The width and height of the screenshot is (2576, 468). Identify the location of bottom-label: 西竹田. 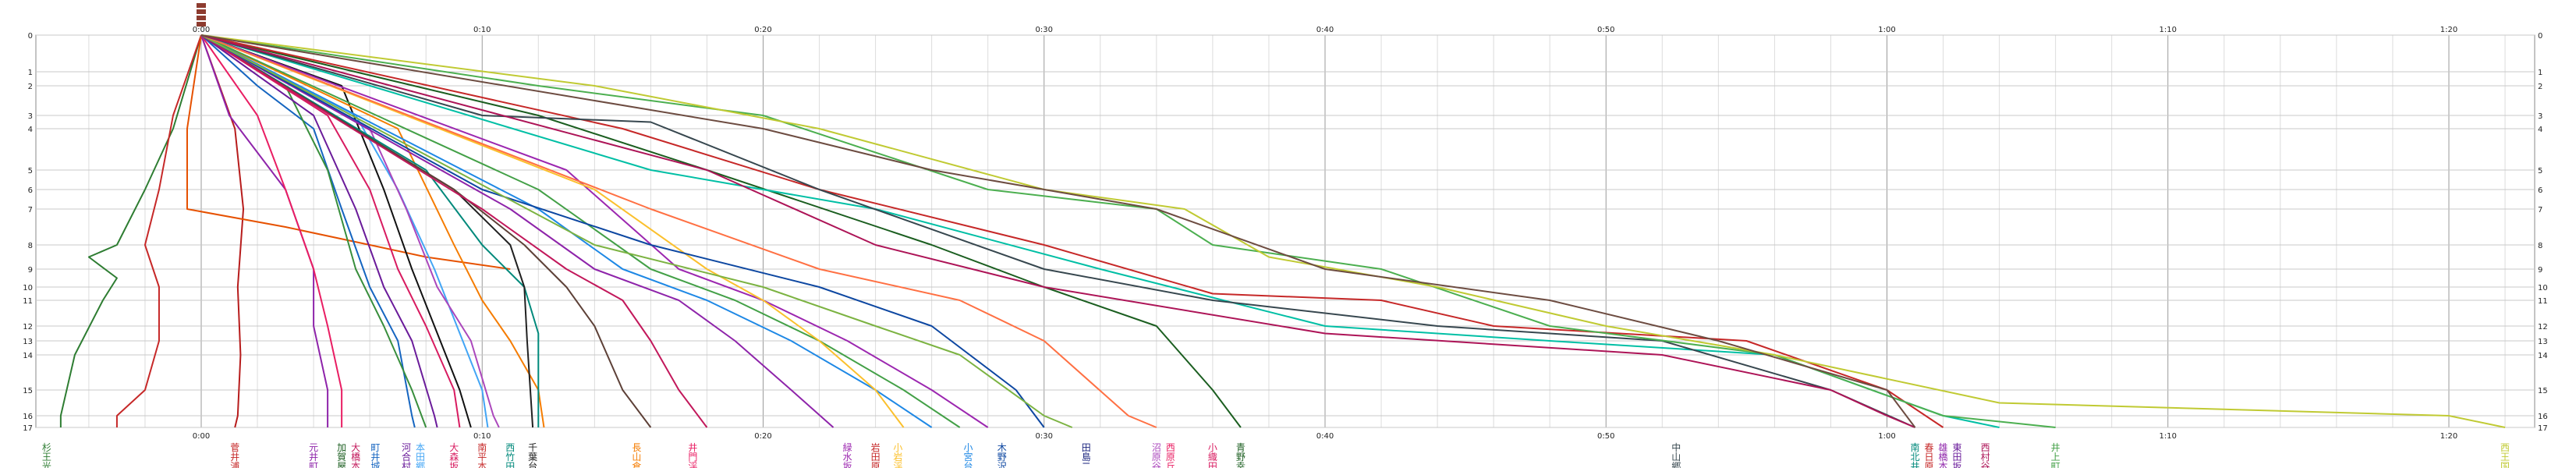
(510, 455).